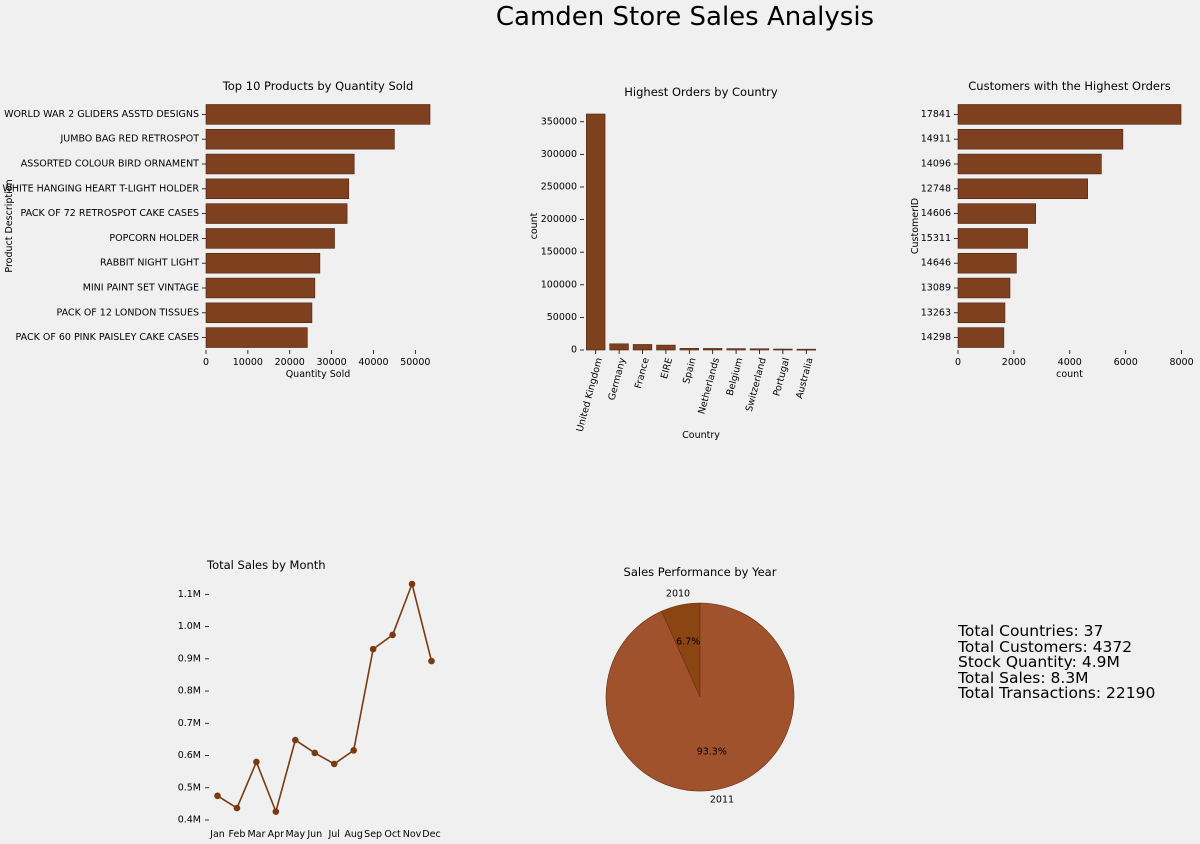 This screenshot has height=844, width=1200. Describe the element at coordinates (189, 723) in the screenshot. I see `chart4-ytick-label: 0.7M` at that location.